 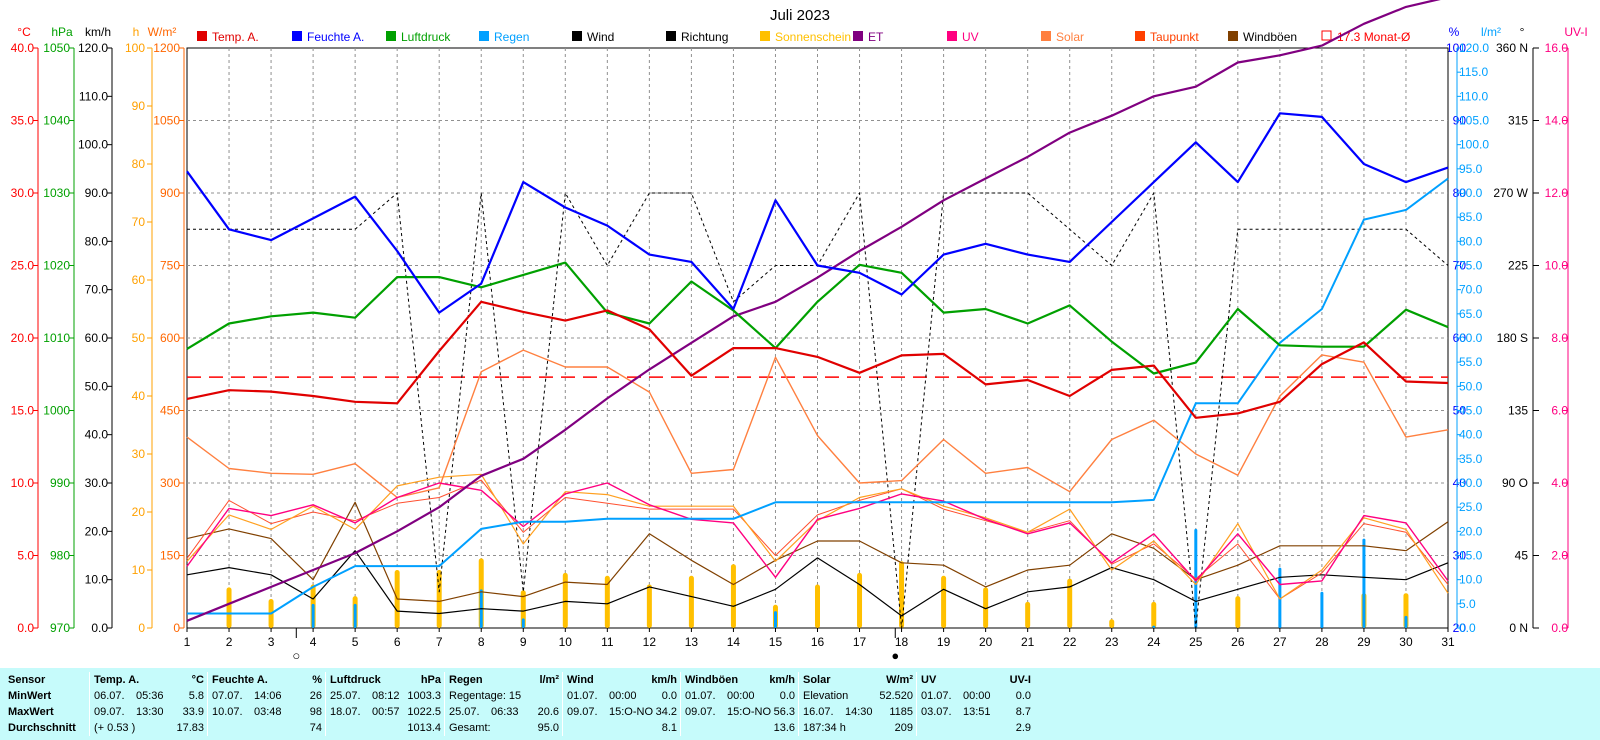 What do you see at coordinates (817, 552) in the screenshot?
I see `series-line-windböen` at bounding box center [817, 552].